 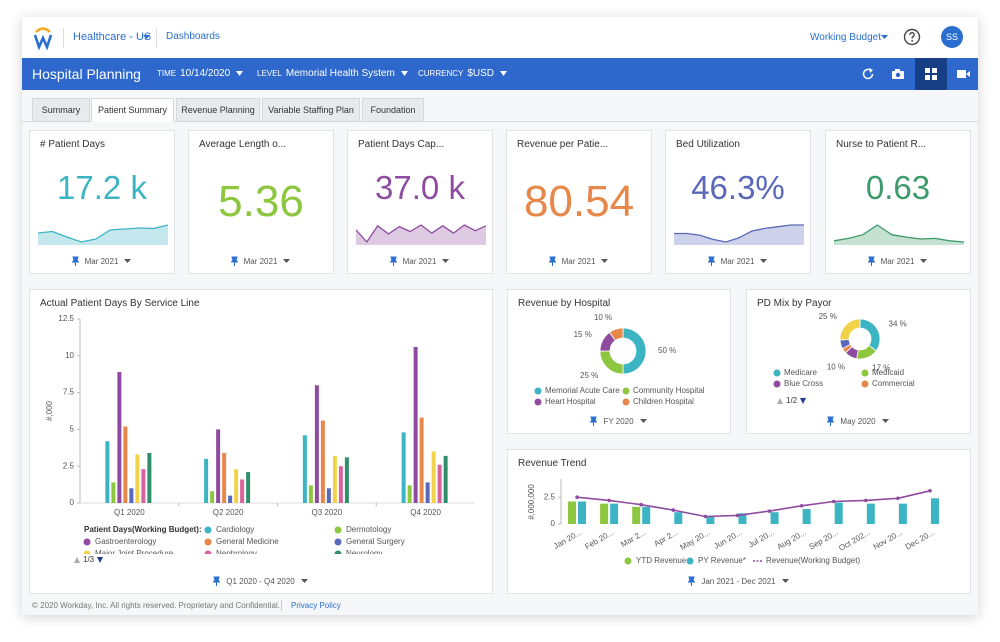 What do you see at coordinates (193, 36) in the screenshot?
I see `nav-link: Dashboards` at bounding box center [193, 36].